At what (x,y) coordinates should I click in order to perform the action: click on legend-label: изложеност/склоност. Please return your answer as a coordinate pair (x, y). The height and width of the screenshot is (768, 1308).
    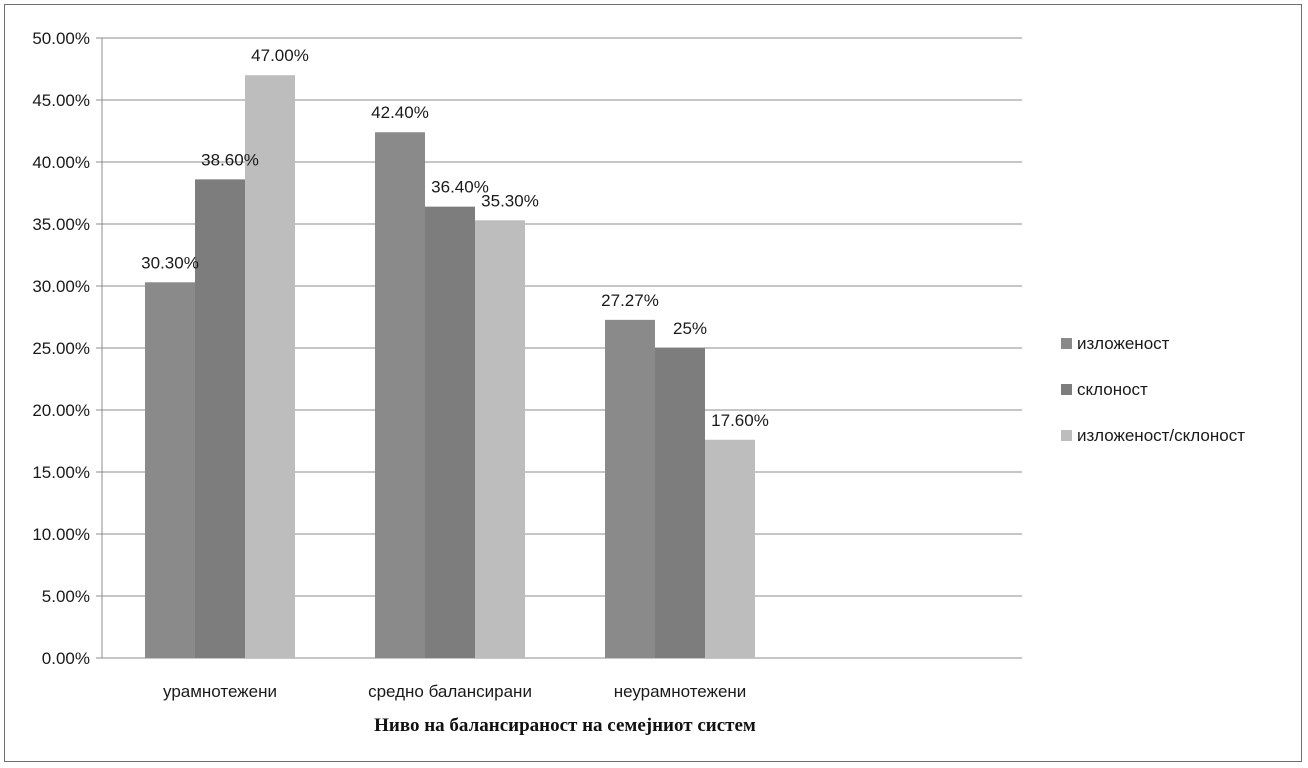
    Looking at the image, I should click on (1161, 435).